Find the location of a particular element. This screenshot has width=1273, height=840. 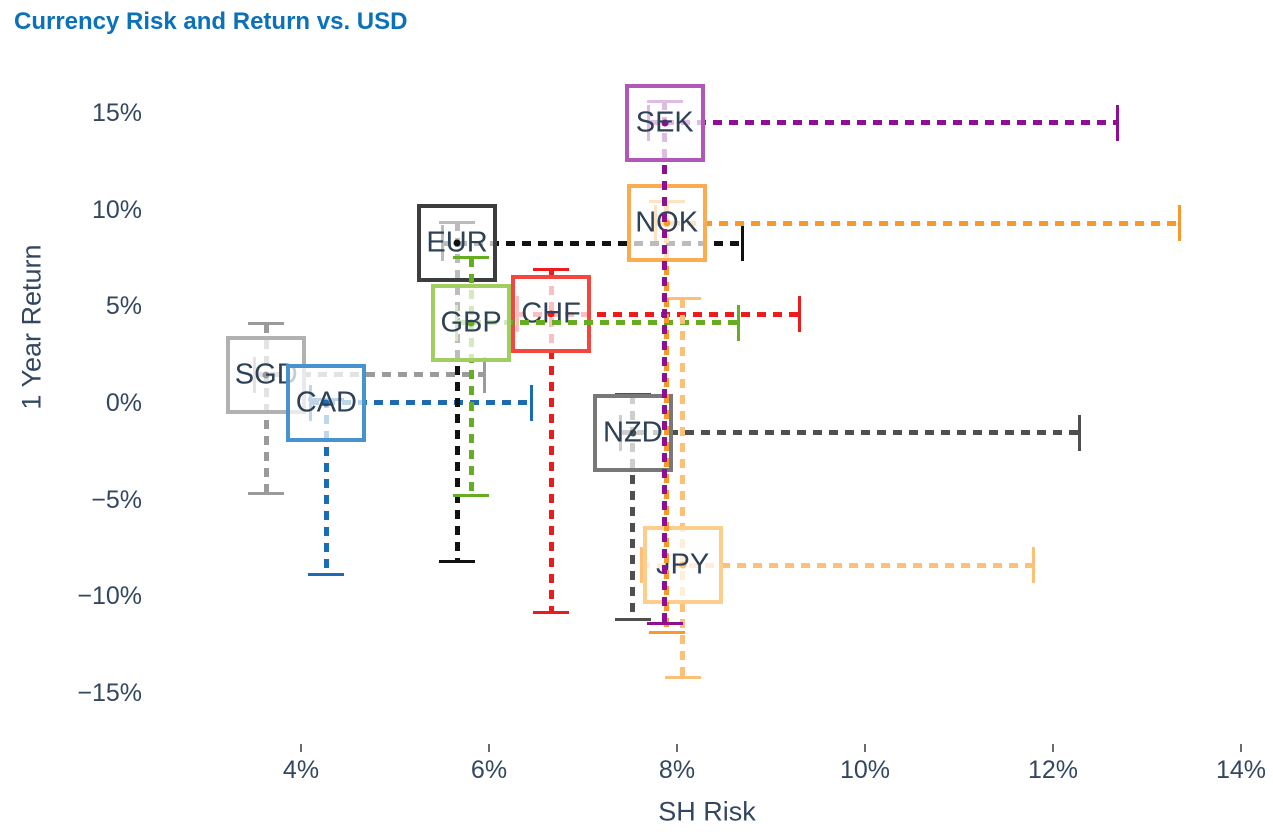

risk-low-cap is located at coordinates (641, 565).